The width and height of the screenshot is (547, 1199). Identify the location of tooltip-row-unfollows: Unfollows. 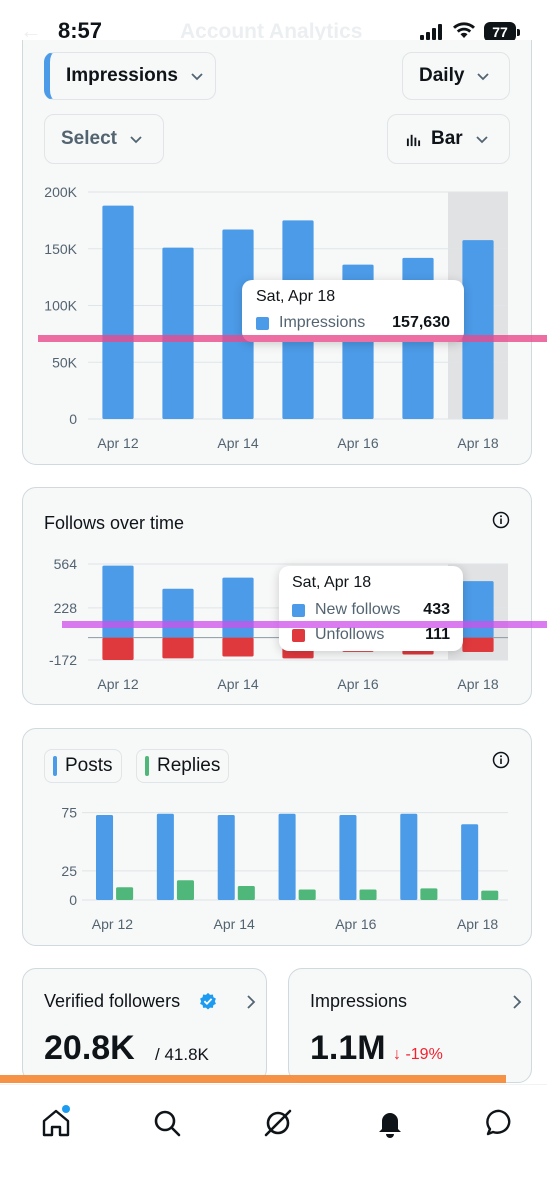
(338, 635).